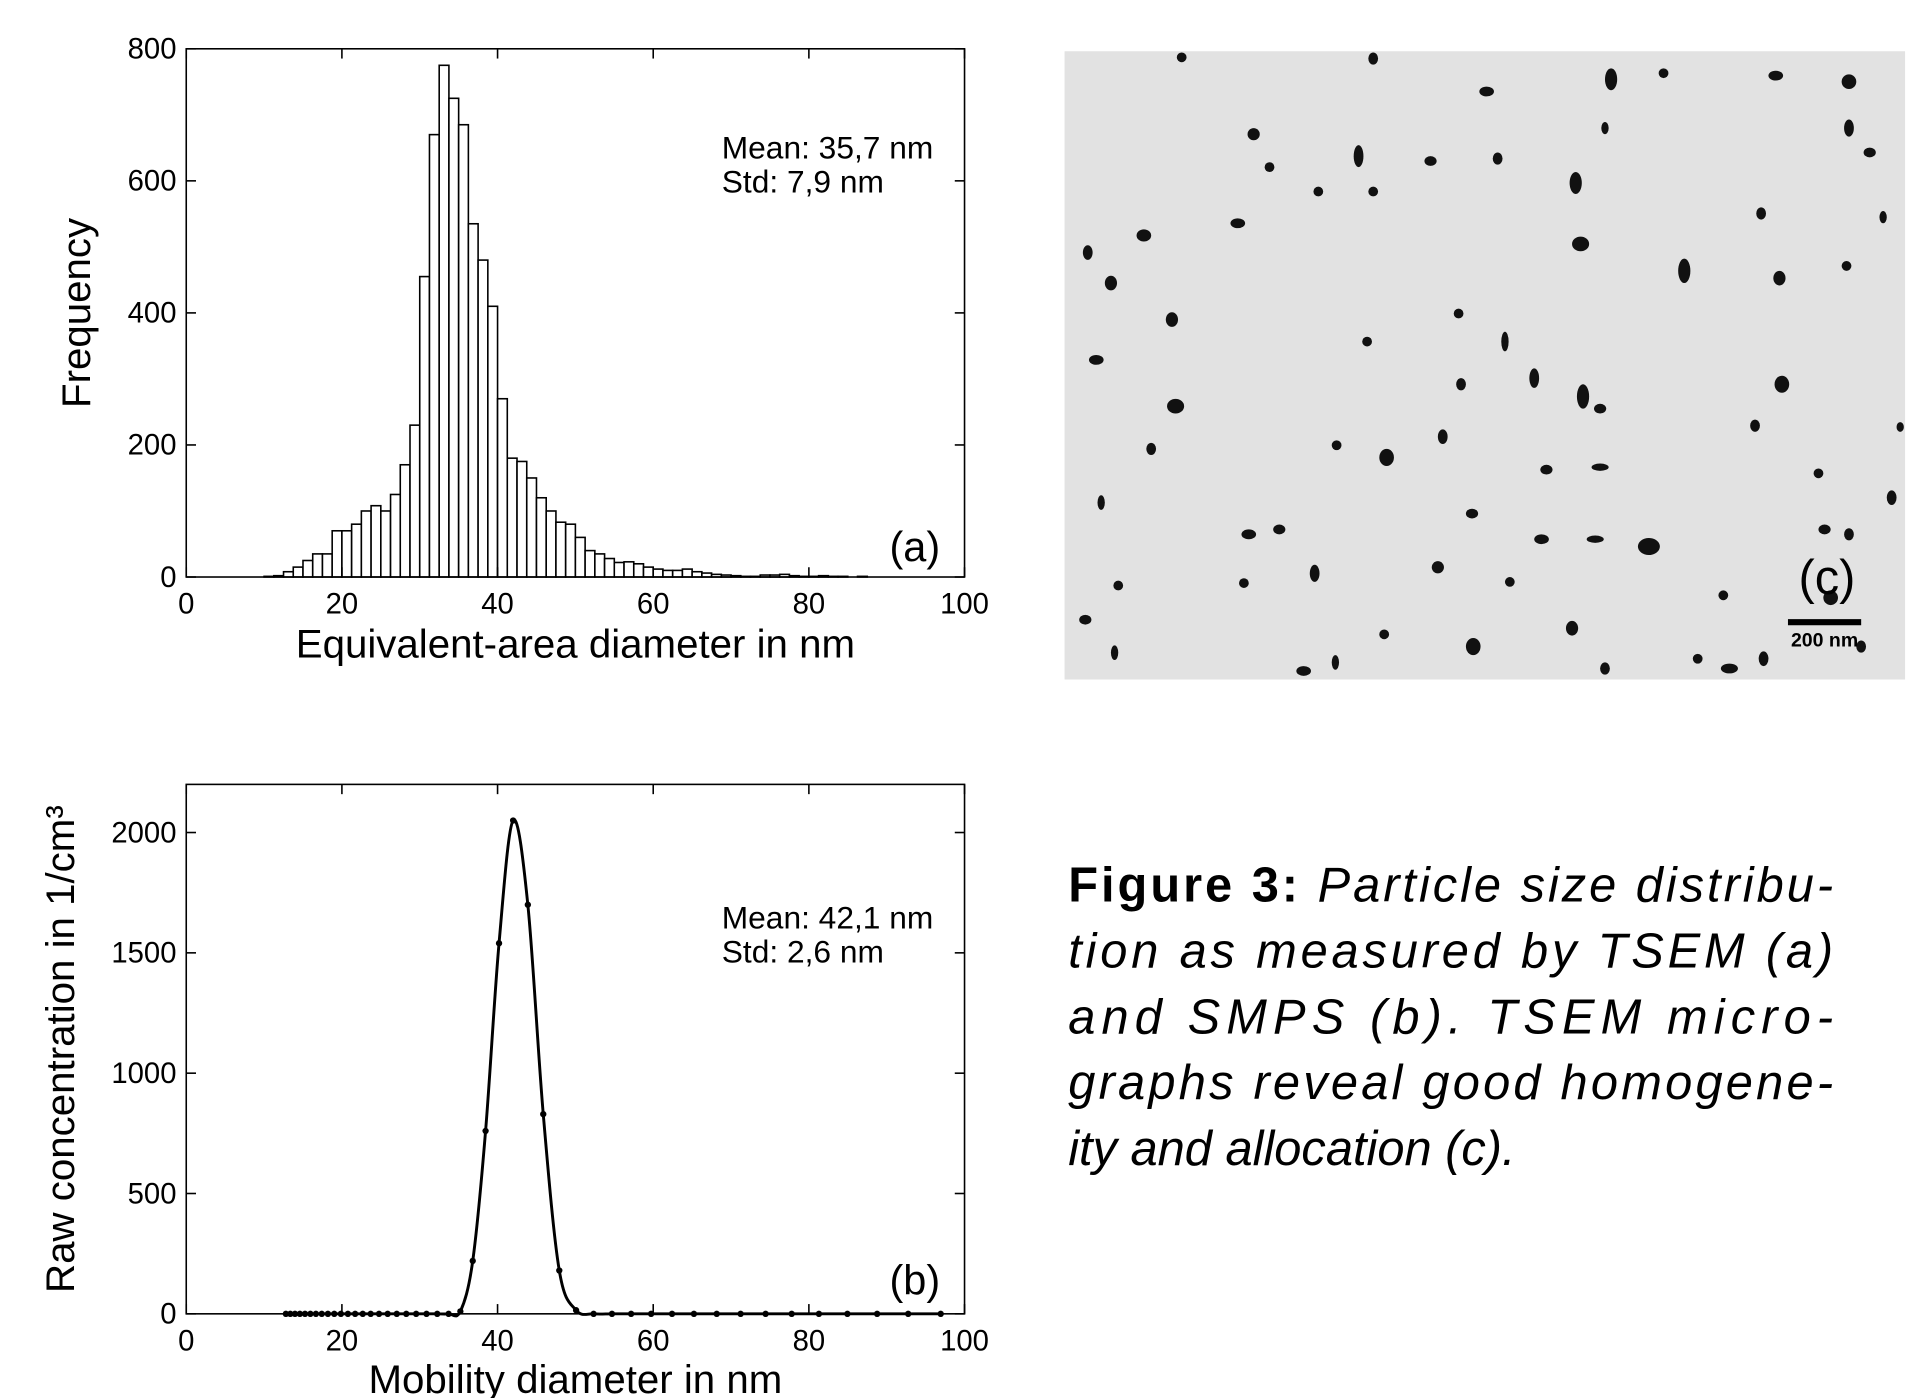  What do you see at coordinates (152, 50) in the screenshot?
I see `y-tick-label: 800` at bounding box center [152, 50].